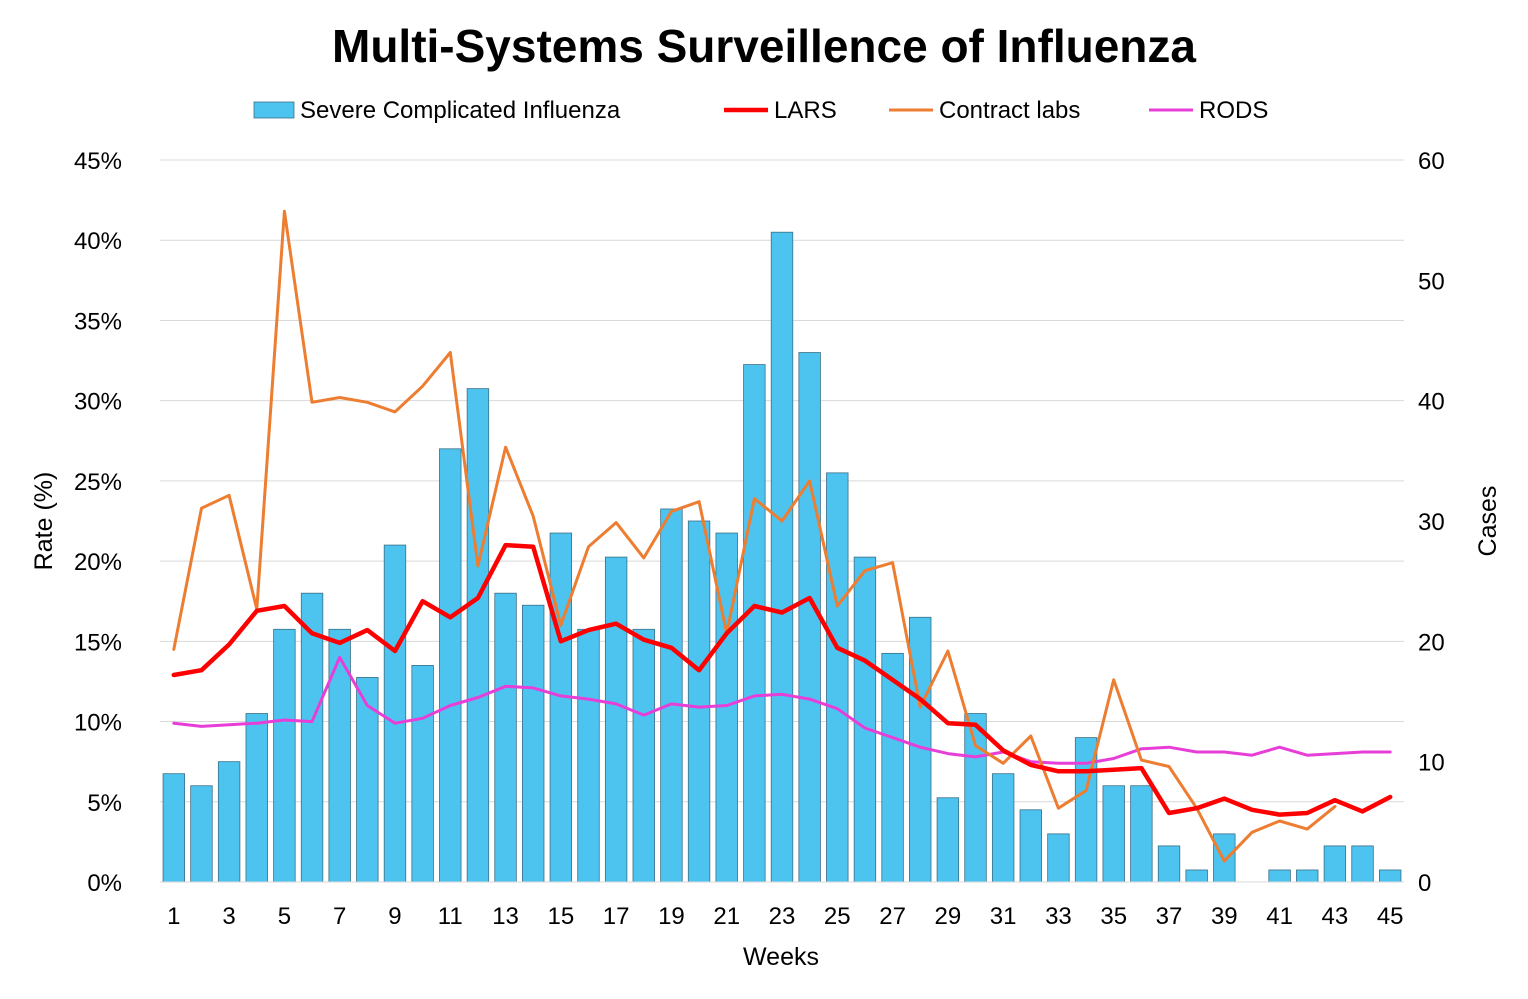 The width and height of the screenshot is (1528, 999). I want to click on x-tick-label: 5, so click(284, 916).